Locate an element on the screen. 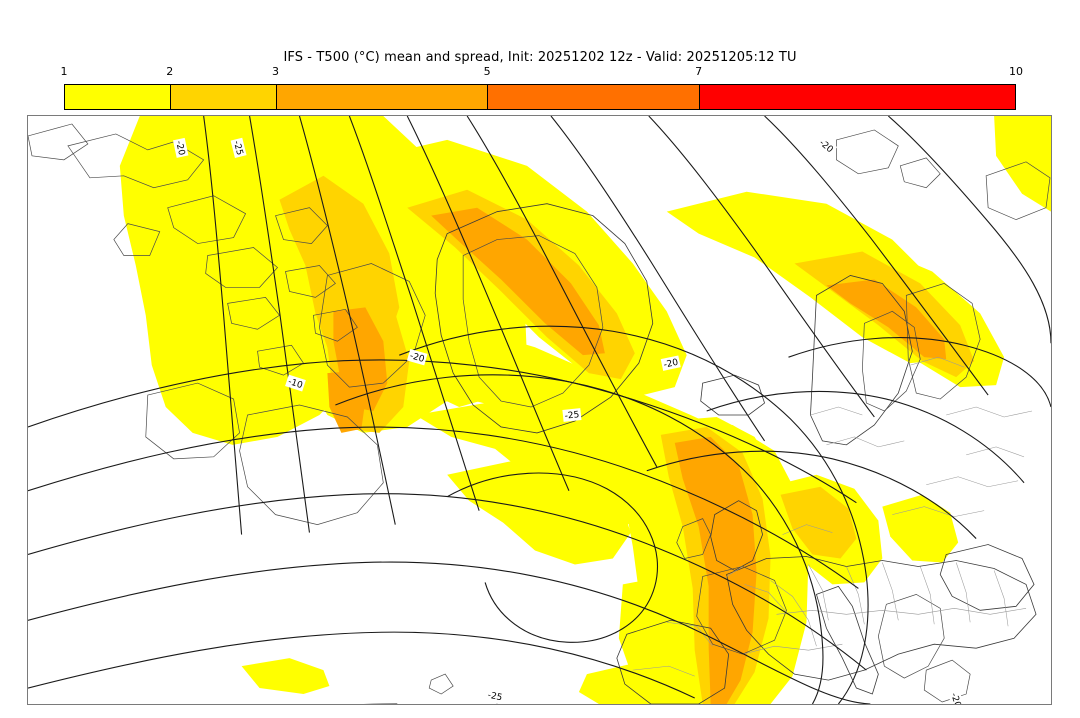 This screenshot has height=718, width=1080. colorbar-tick-10: 10 is located at coordinates (1016, 71).